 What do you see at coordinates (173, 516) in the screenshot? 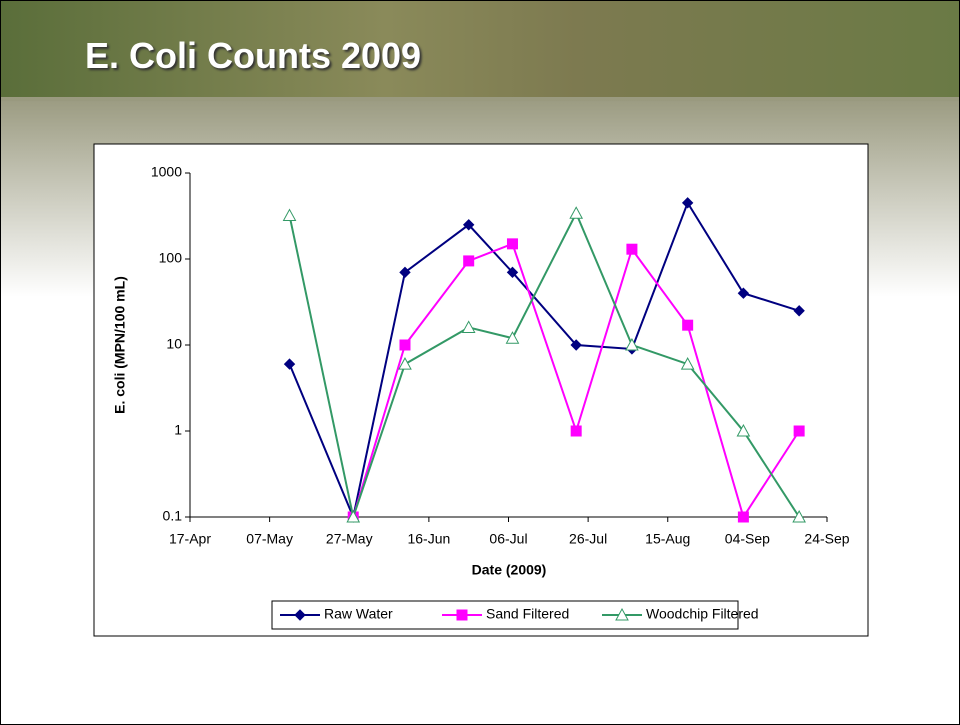
I see `y-tick-label: 0.1` at bounding box center [173, 516].